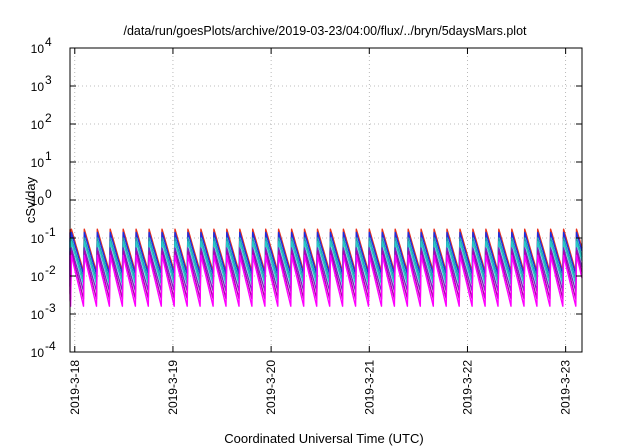  I want to click on y-tick-exponent: -4, so click(50, 346).